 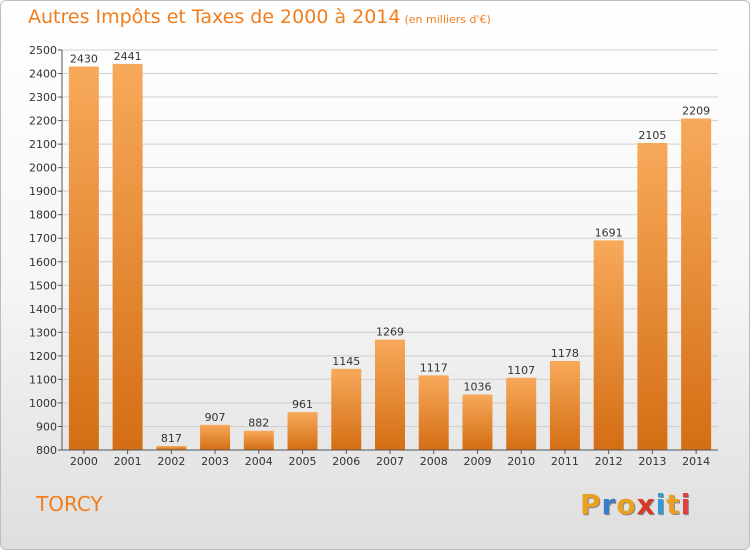 I want to click on y-tick-label: 2000, so click(x=43, y=168).